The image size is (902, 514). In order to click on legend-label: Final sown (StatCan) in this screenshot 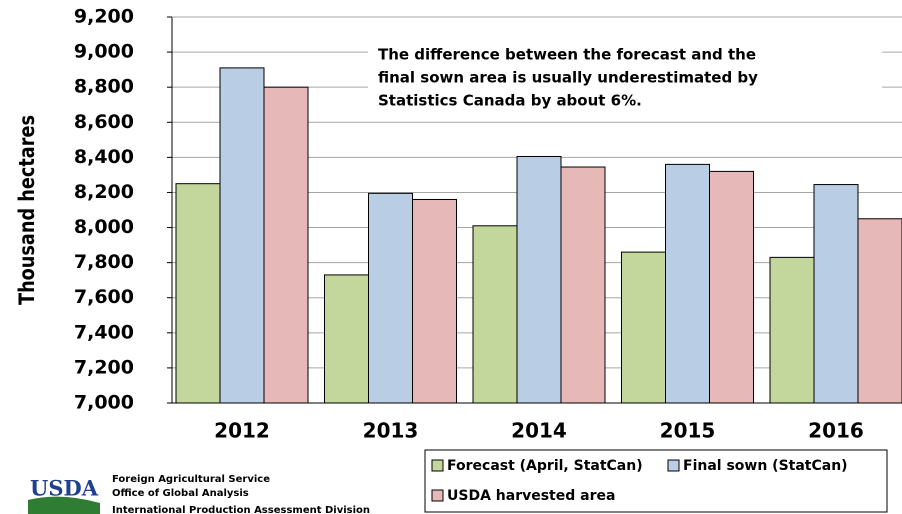, I will do `click(765, 466)`.